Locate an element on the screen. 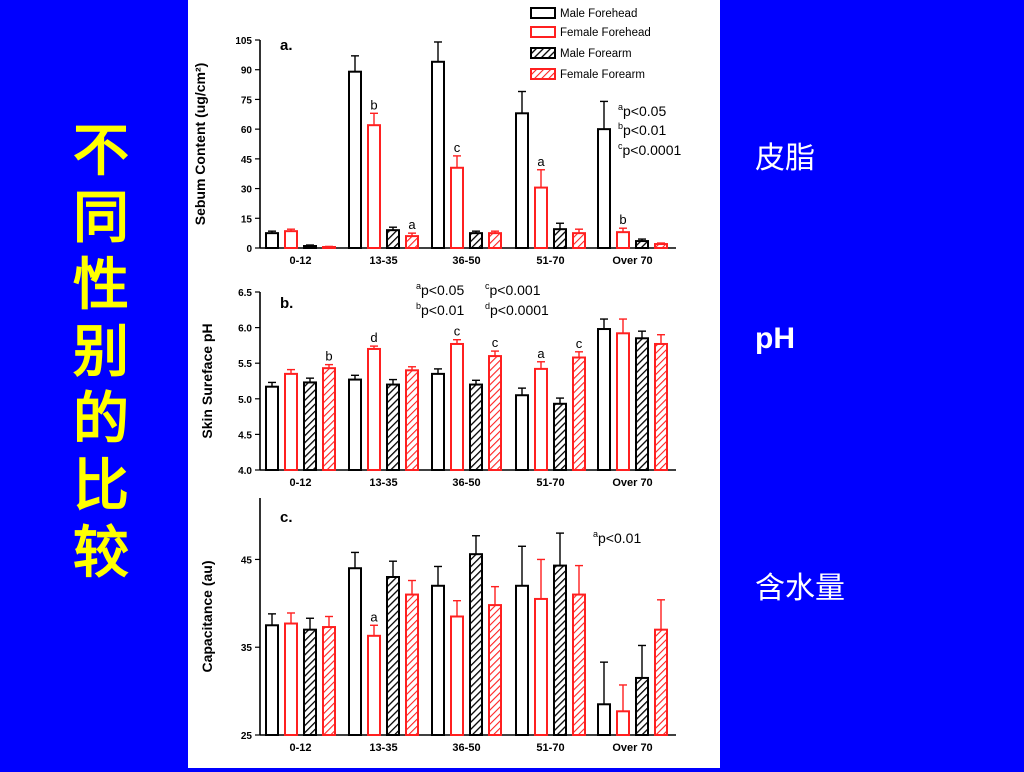 The width and height of the screenshot is (1024, 772). legend-label: Female Forehead is located at coordinates (605, 33).